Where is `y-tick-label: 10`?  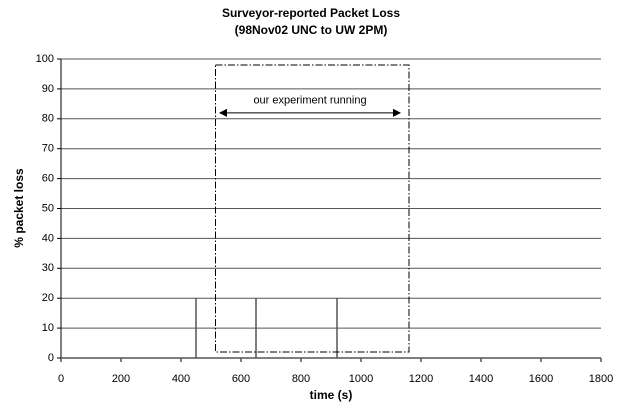
y-tick-label: 10 is located at coordinates (48, 328).